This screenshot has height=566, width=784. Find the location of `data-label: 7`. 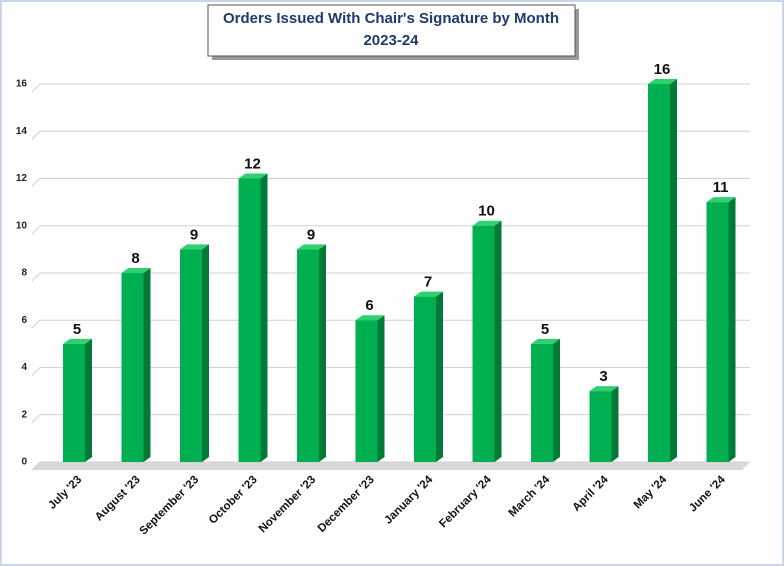

data-label: 7 is located at coordinates (428, 282).